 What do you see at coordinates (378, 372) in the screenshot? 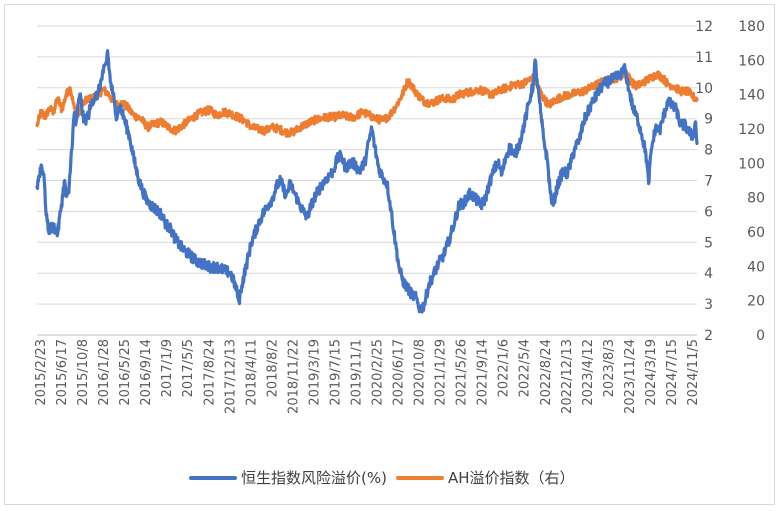
I see `x-tick-label: 2020/2/25` at bounding box center [378, 372].